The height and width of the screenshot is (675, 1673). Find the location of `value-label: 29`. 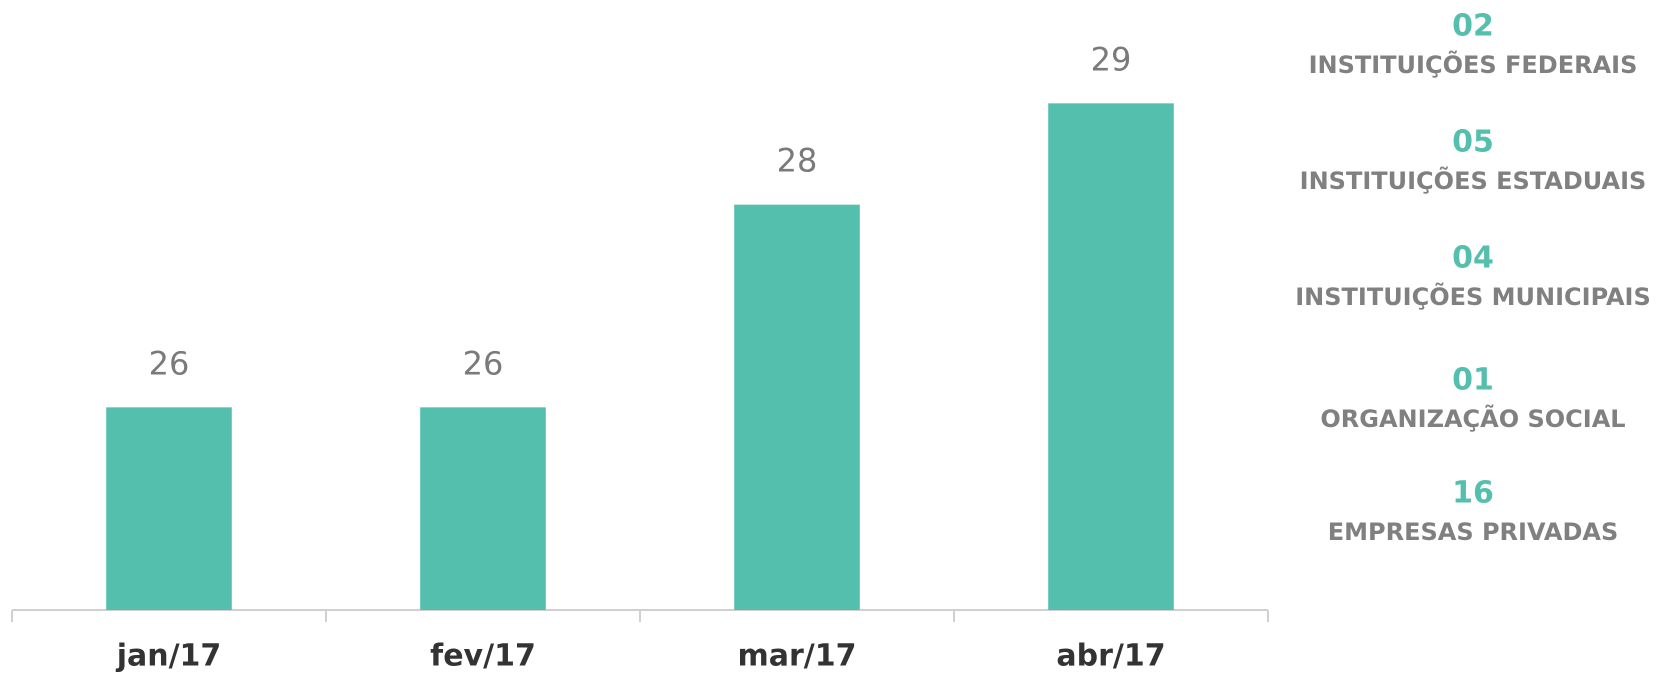

value-label: 29 is located at coordinates (1111, 59).